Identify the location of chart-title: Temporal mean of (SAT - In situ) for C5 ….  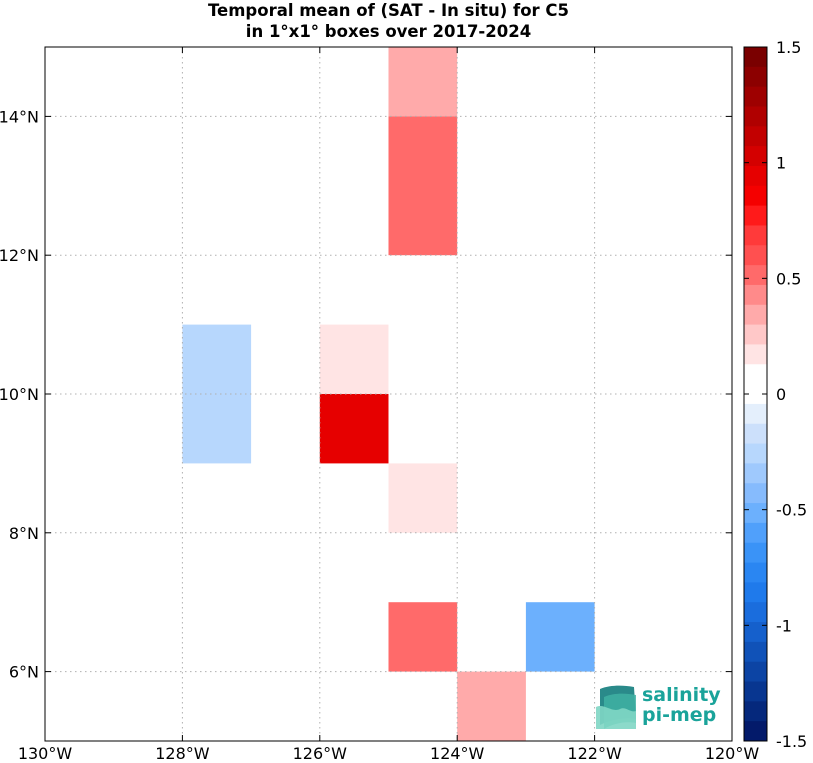
(388, 21).